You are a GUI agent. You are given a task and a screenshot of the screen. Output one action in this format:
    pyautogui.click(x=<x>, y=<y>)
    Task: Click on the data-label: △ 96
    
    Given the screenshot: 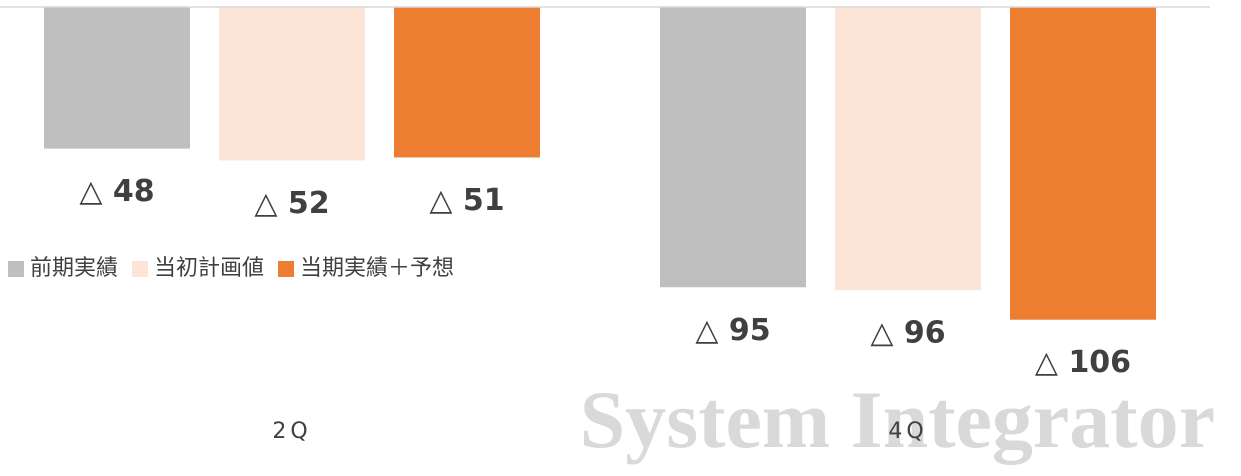 What is the action you would take?
    pyautogui.click(x=907, y=333)
    